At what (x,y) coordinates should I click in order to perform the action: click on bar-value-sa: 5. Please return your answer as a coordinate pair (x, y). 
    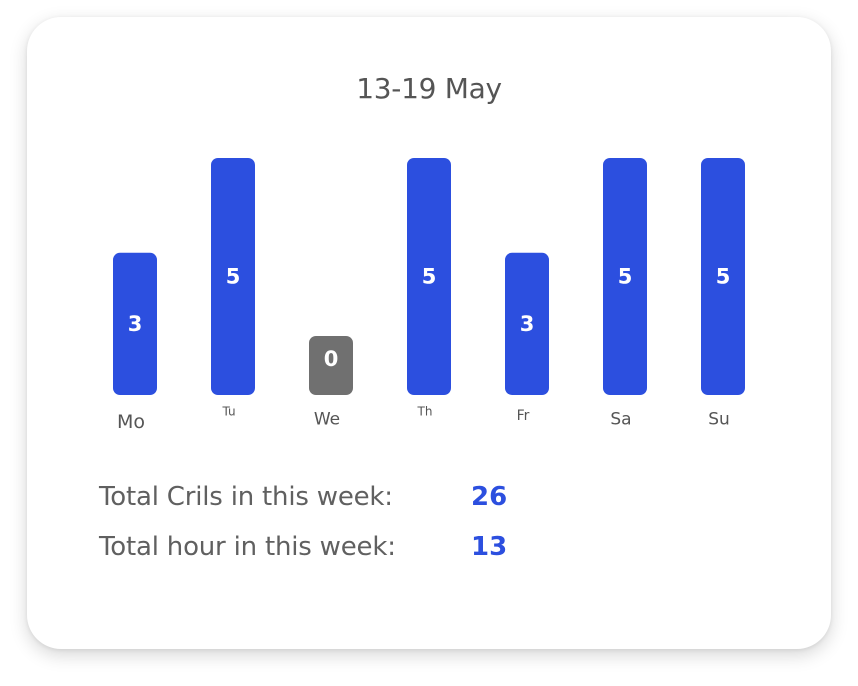
    Looking at the image, I should click on (625, 277).